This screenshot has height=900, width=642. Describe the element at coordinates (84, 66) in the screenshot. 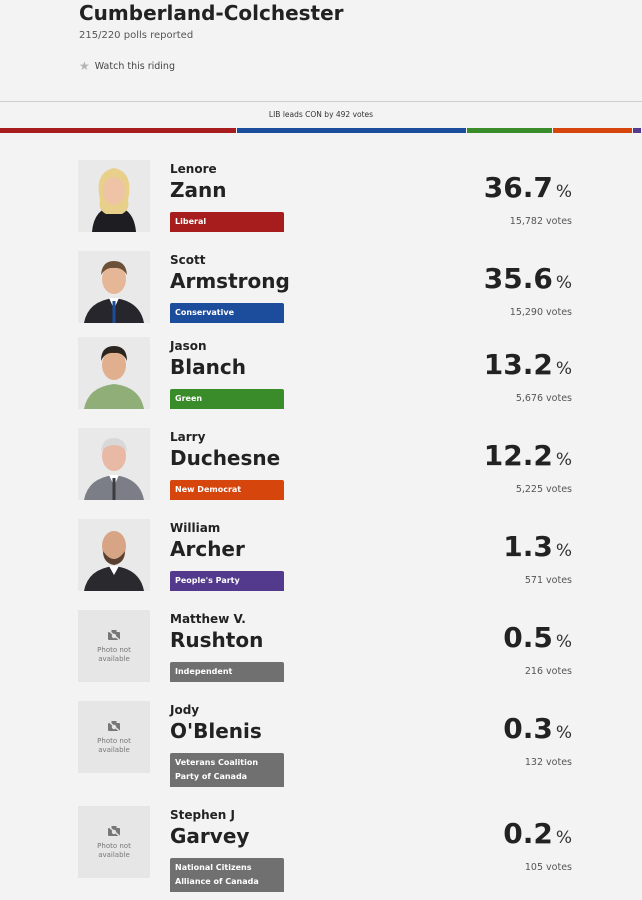

I see `star-icon: ★` at that location.